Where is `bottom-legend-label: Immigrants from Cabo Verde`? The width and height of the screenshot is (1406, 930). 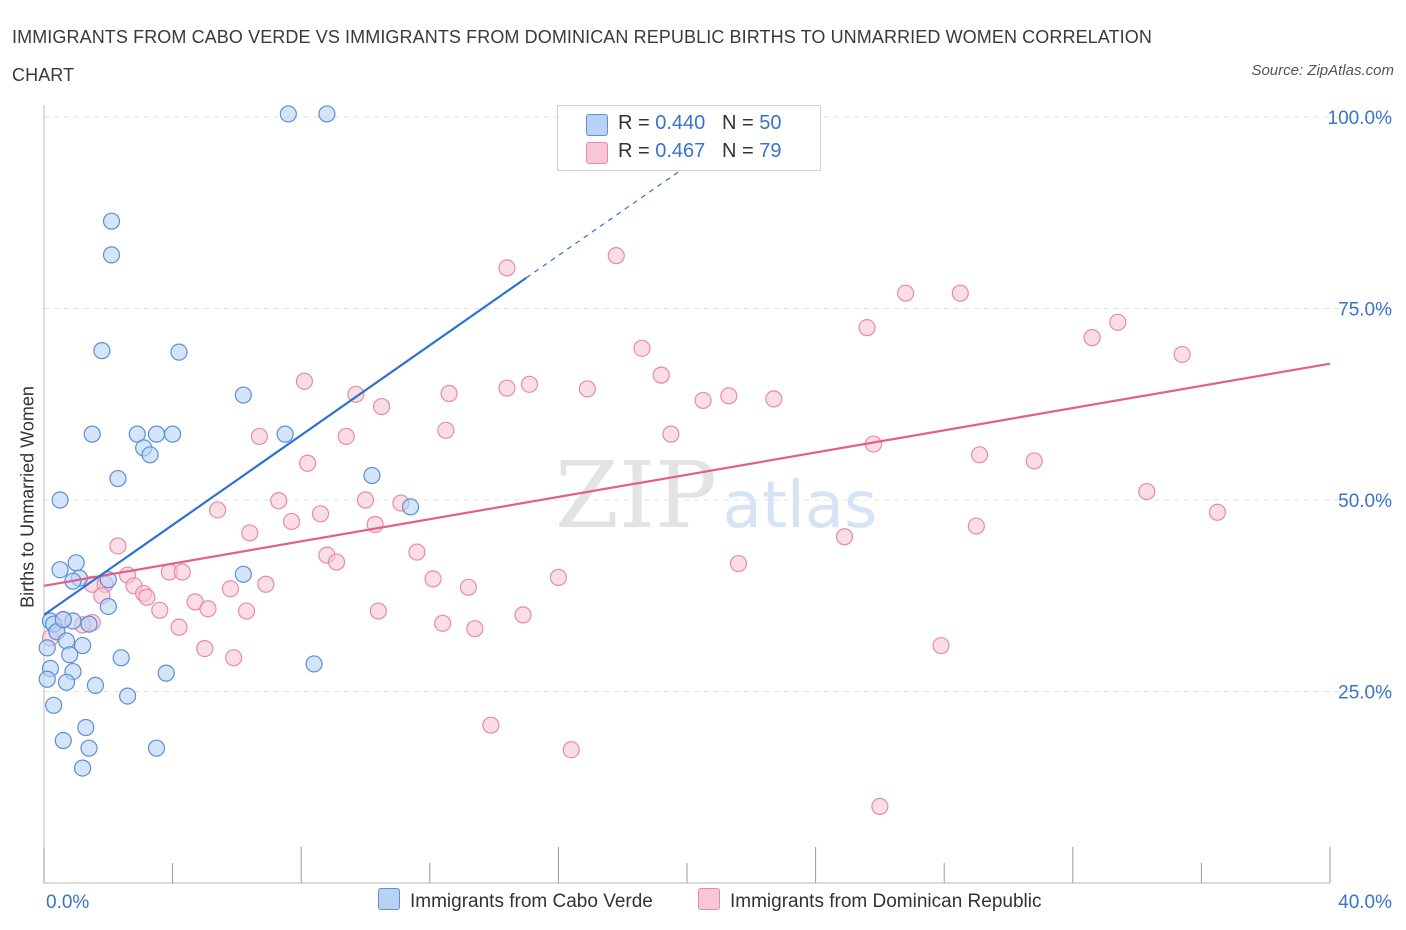
bottom-legend-label: Immigrants from Cabo Verde is located at coordinates (531, 901).